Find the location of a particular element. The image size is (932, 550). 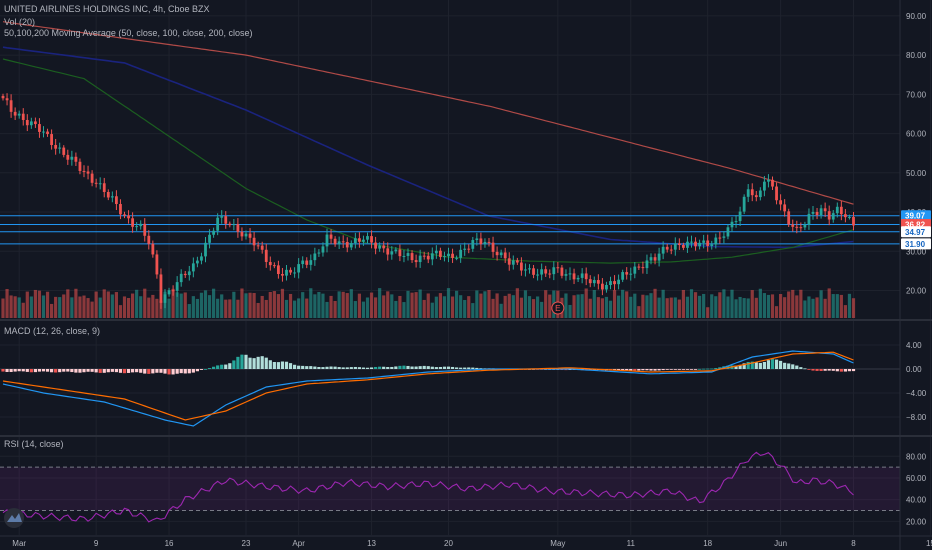

rsi-legend: RSI (14, close) is located at coordinates (34, 444).